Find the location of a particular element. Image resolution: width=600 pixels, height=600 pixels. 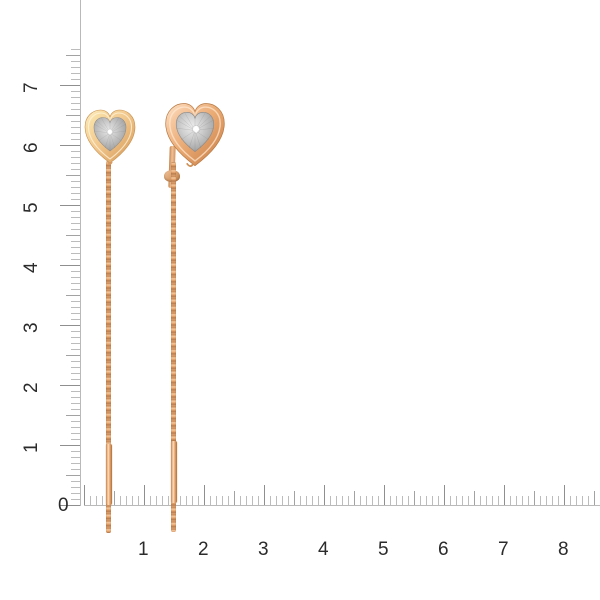

left-earring-chain is located at coordinates (108, 347).